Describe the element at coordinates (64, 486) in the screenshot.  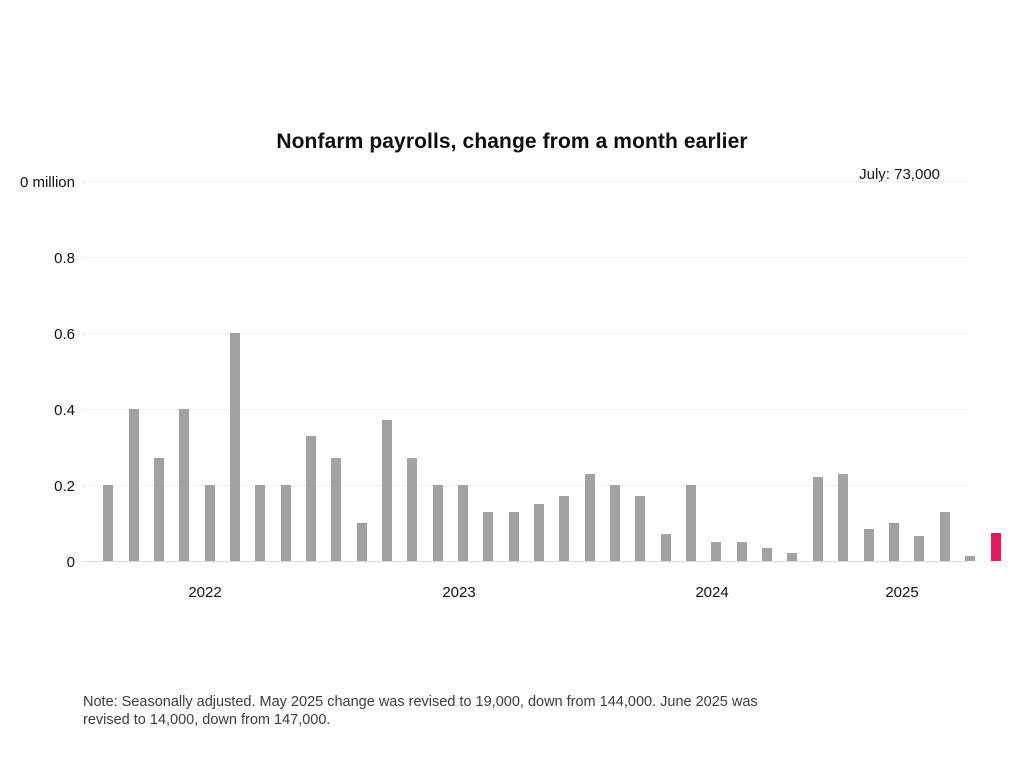
I see `y-tick-label: 0.2` at that location.